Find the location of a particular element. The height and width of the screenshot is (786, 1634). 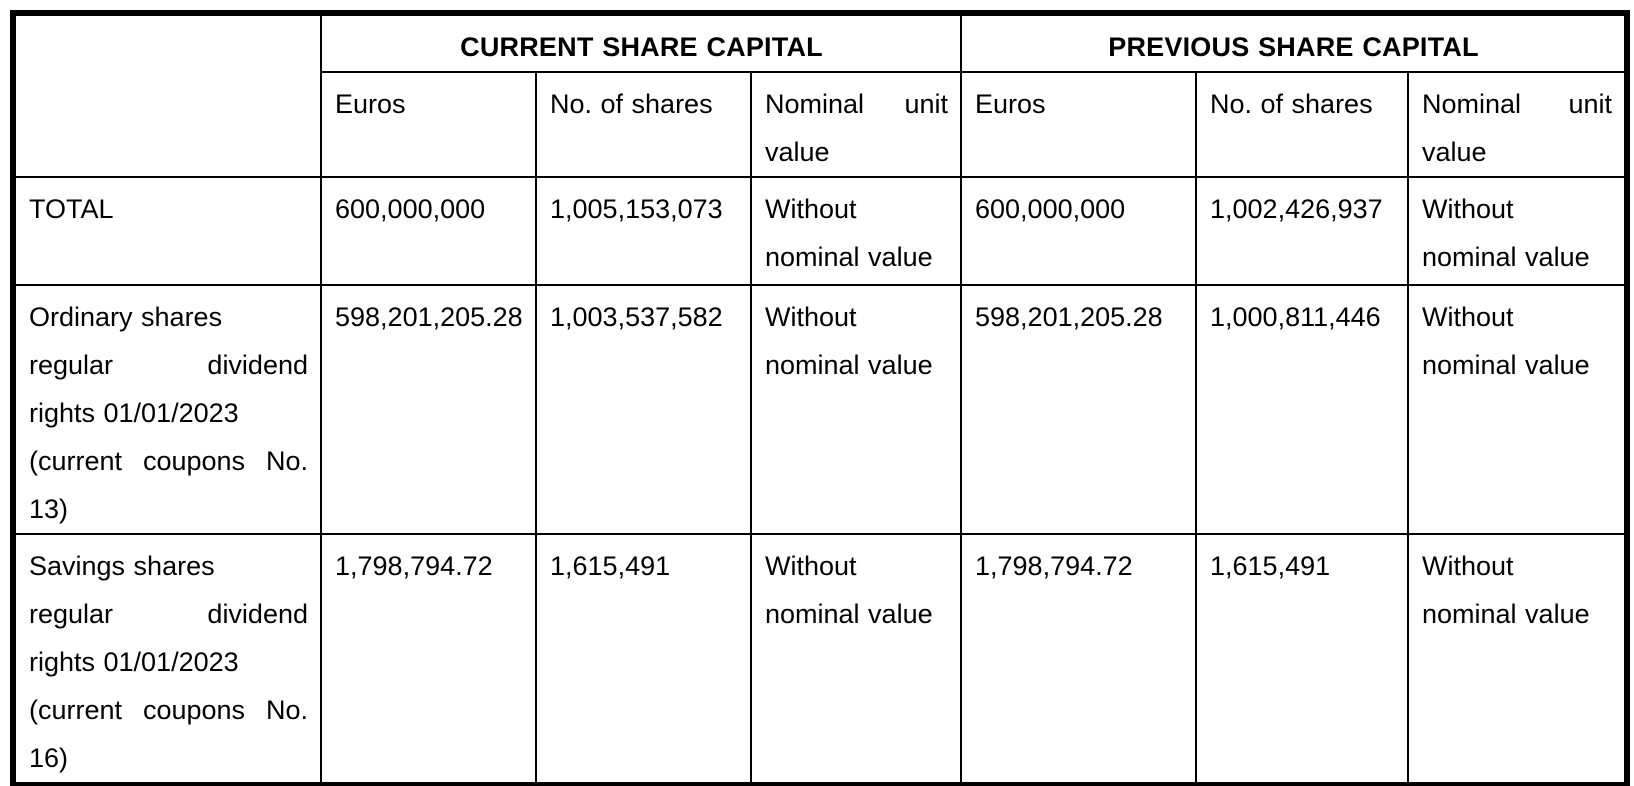

total-current-euros: 600,000,000 is located at coordinates (428, 231).